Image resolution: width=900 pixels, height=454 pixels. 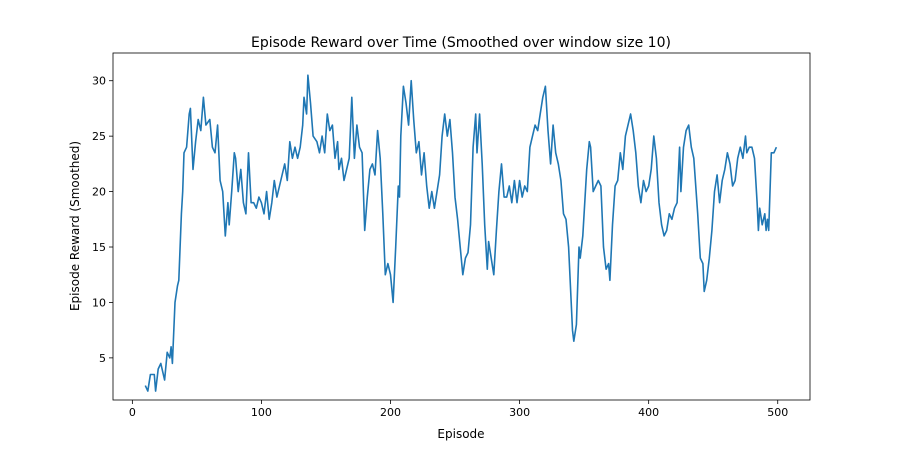 I want to click on y-tick-label: 15, so click(x=99, y=247).